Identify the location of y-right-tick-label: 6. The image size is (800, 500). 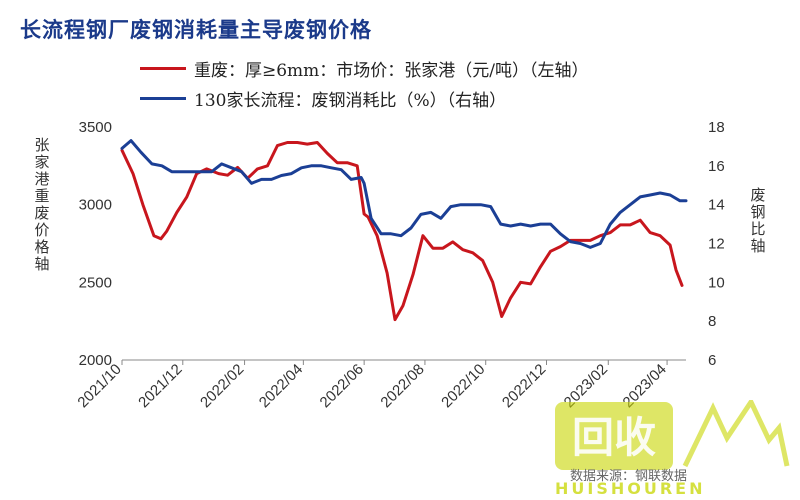
(712, 360).